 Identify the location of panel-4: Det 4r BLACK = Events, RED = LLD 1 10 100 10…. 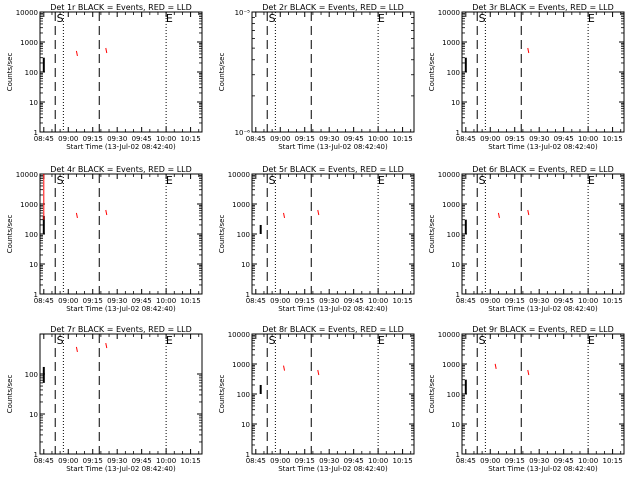
(104, 239).